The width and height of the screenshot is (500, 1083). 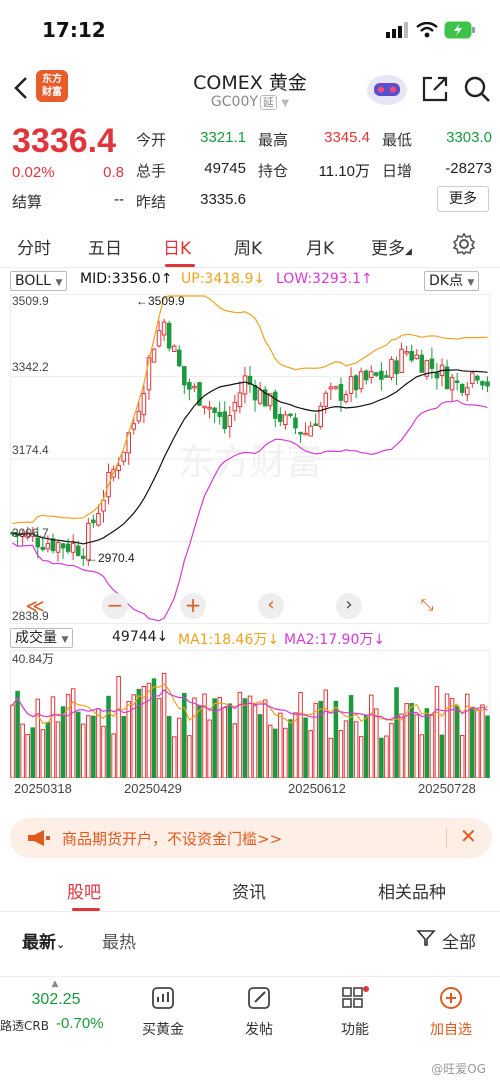 I want to click on prev-settle-value: 3335.6, so click(x=223, y=199).